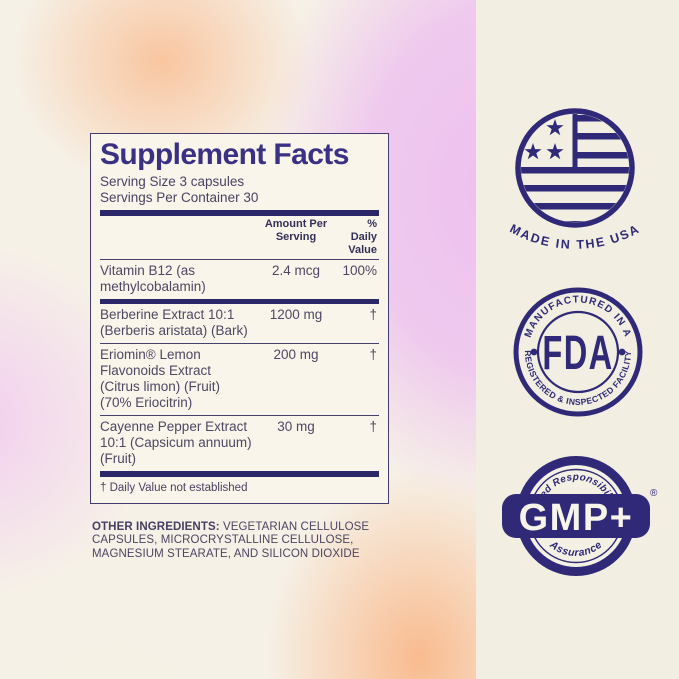  What do you see at coordinates (359, 270) in the screenshot?
I see `ingredient-daily-value: 100%` at bounding box center [359, 270].